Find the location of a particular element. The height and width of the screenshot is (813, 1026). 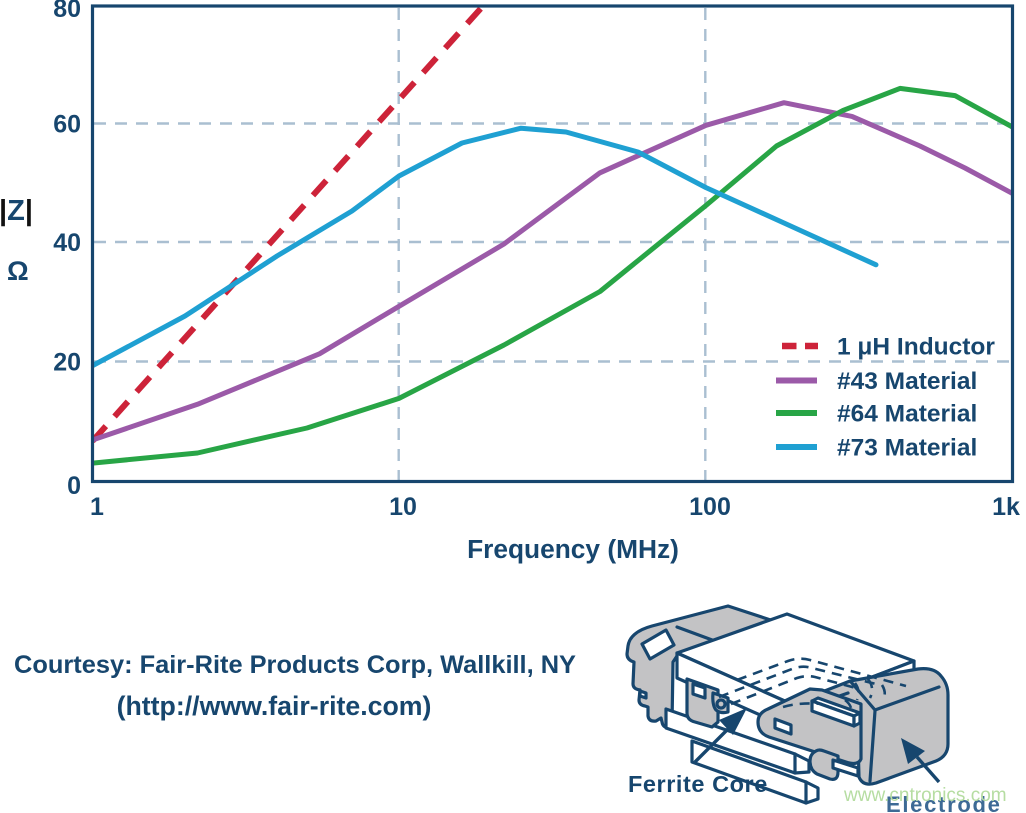

svg-text: 80 is located at coordinates (67, 11).